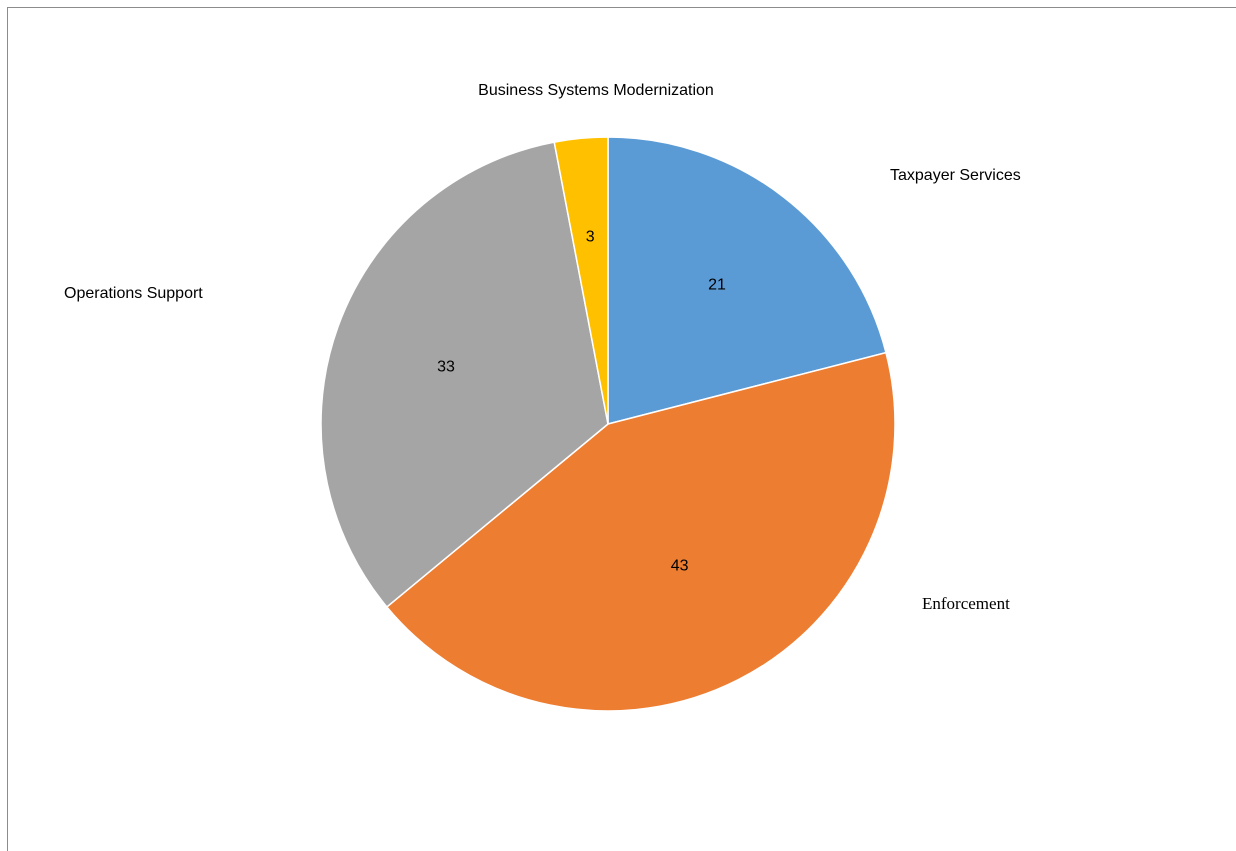 Image resolution: width=1236 pixels, height=851 pixels. I want to click on pie-slice-business-systems-modernization, so click(581, 280).